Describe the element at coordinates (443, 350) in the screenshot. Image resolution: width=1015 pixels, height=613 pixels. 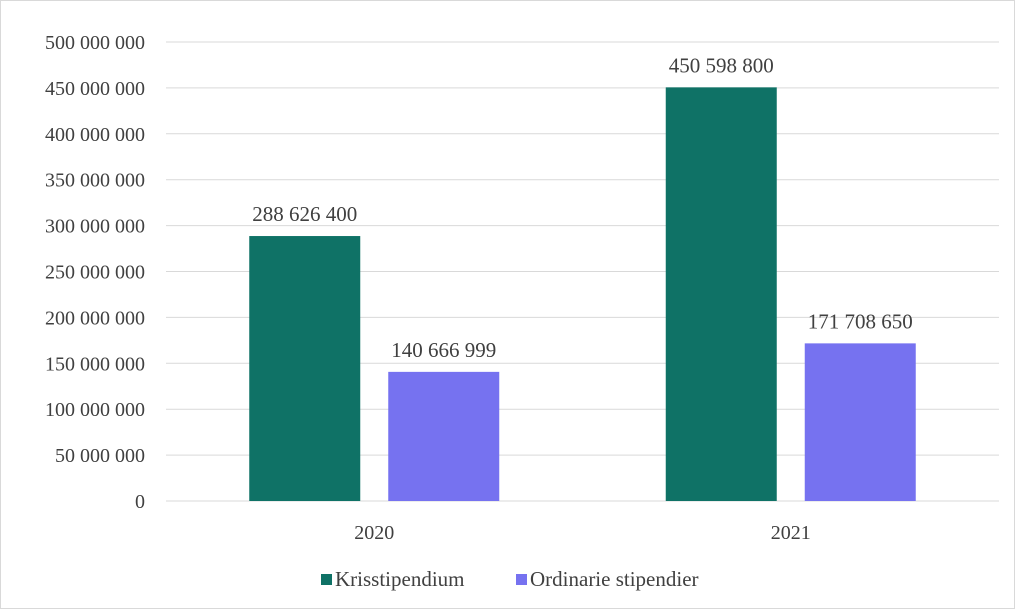
I see `data-label: 140 666 999` at that location.